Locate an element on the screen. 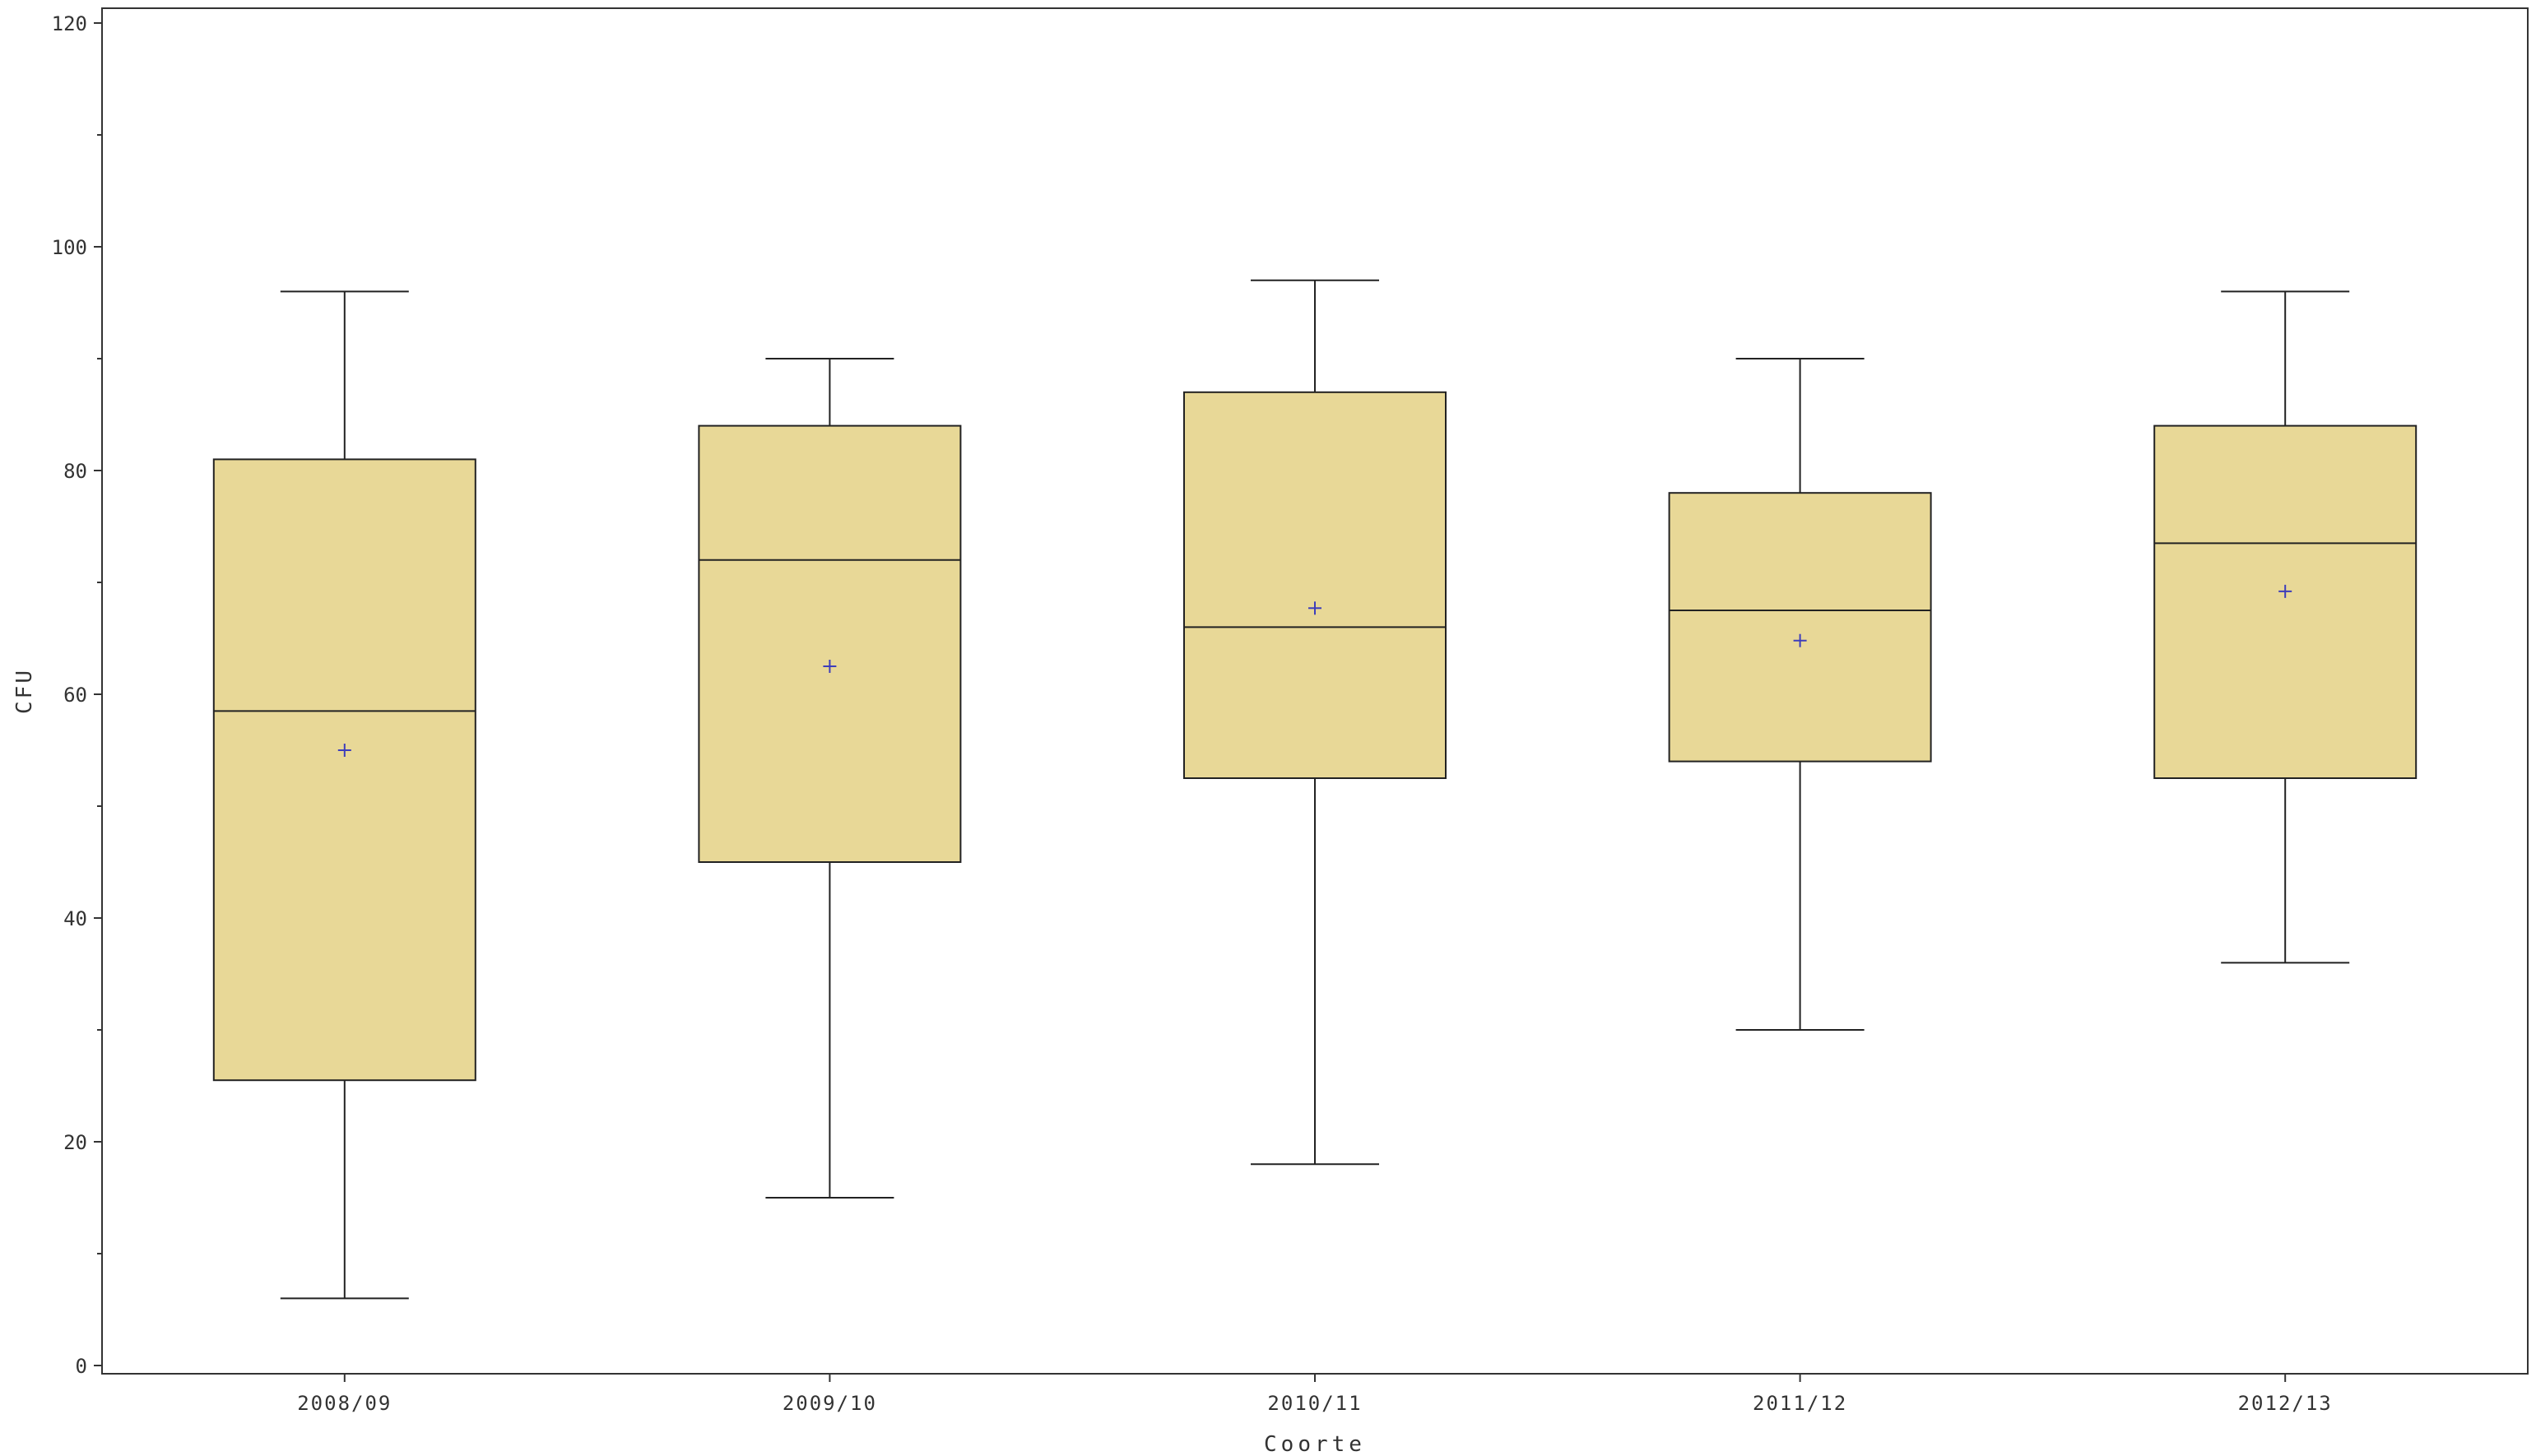 The width and height of the screenshot is (2536, 1456). x-tick-label: 2009/10 is located at coordinates (830, 1403).